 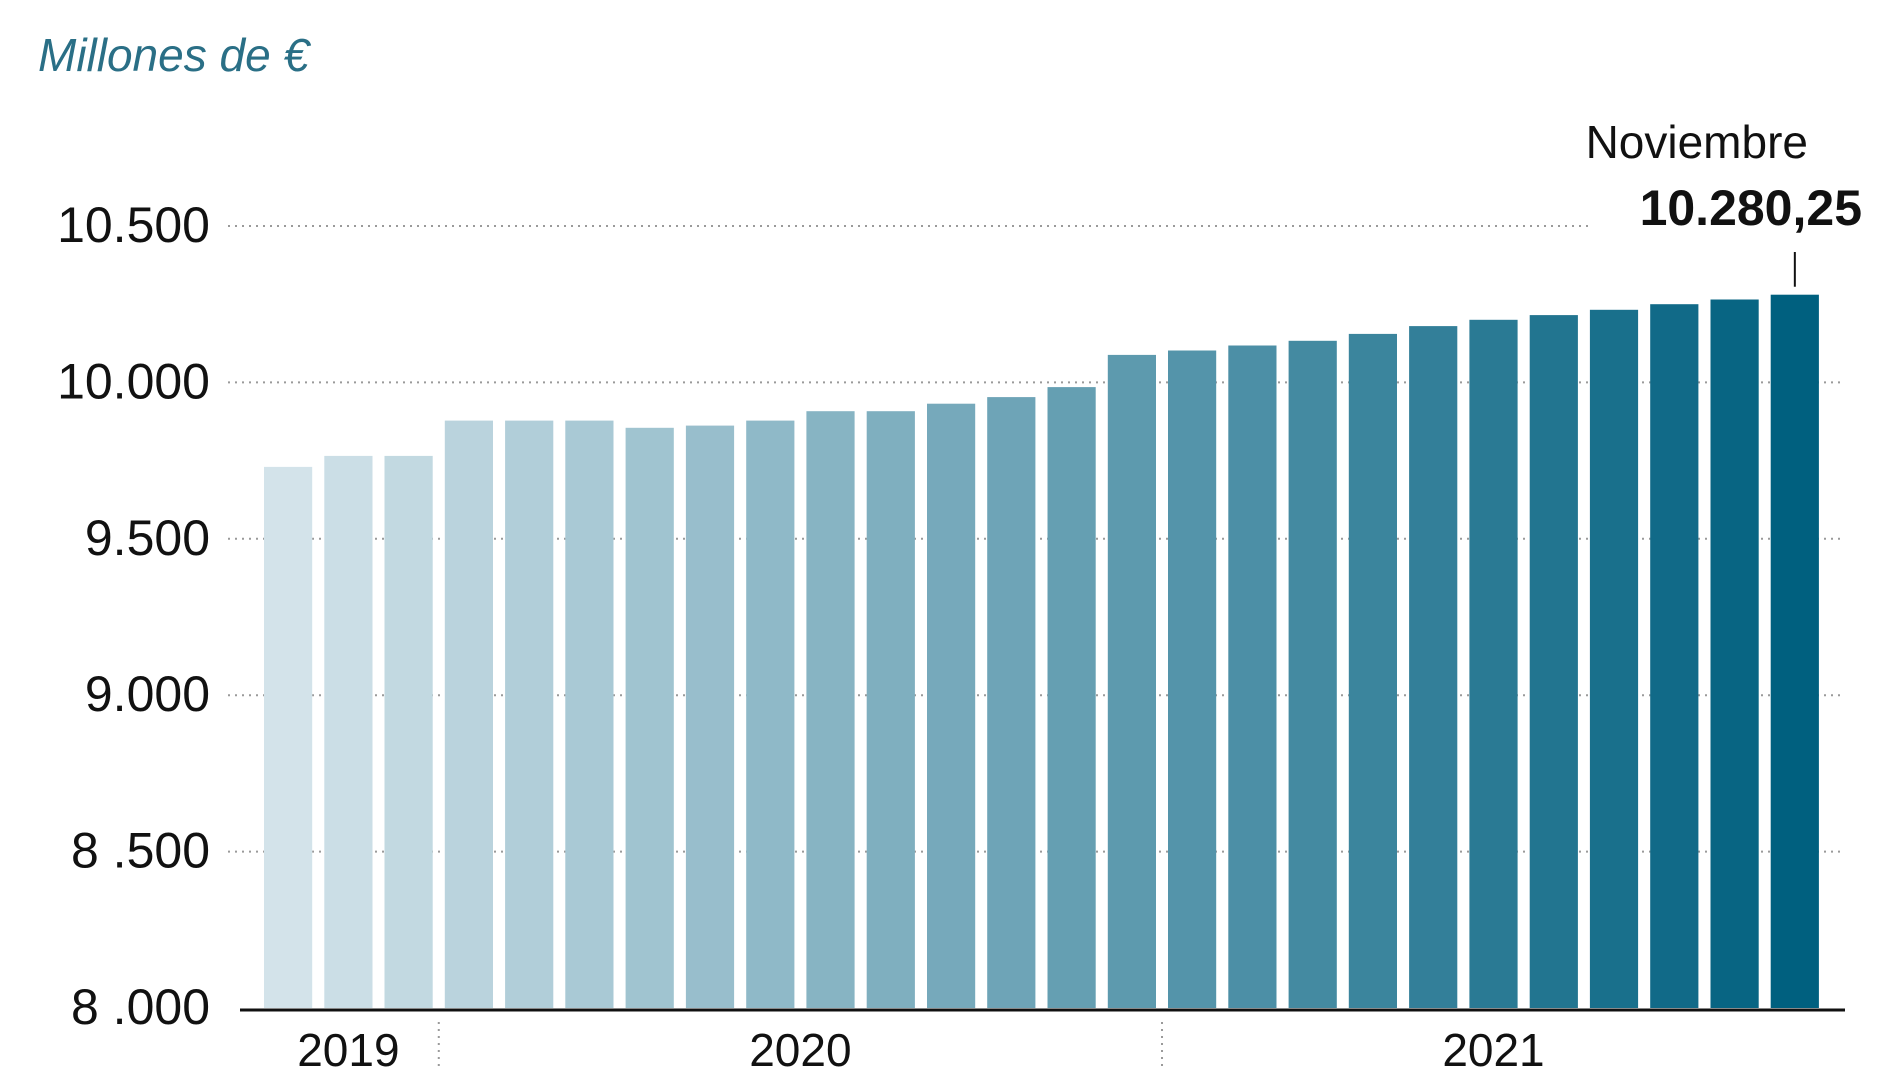 I want to click on annotation-label: Noviembre, so click(x=1697, y=142).